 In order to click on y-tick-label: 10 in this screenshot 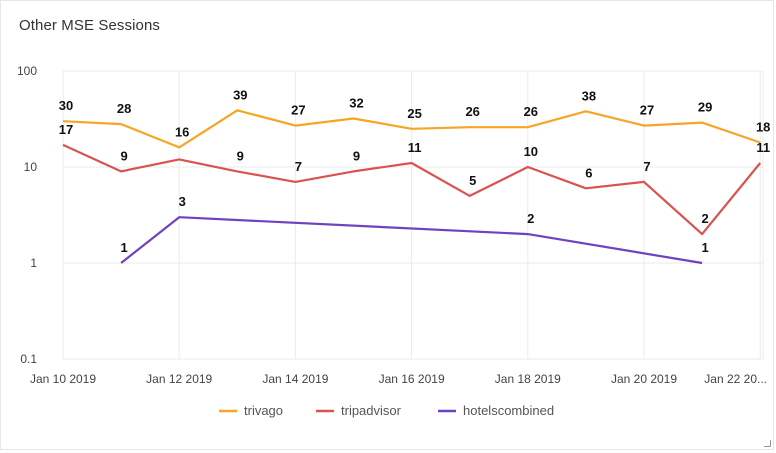, I will do `click(31, 167)`.